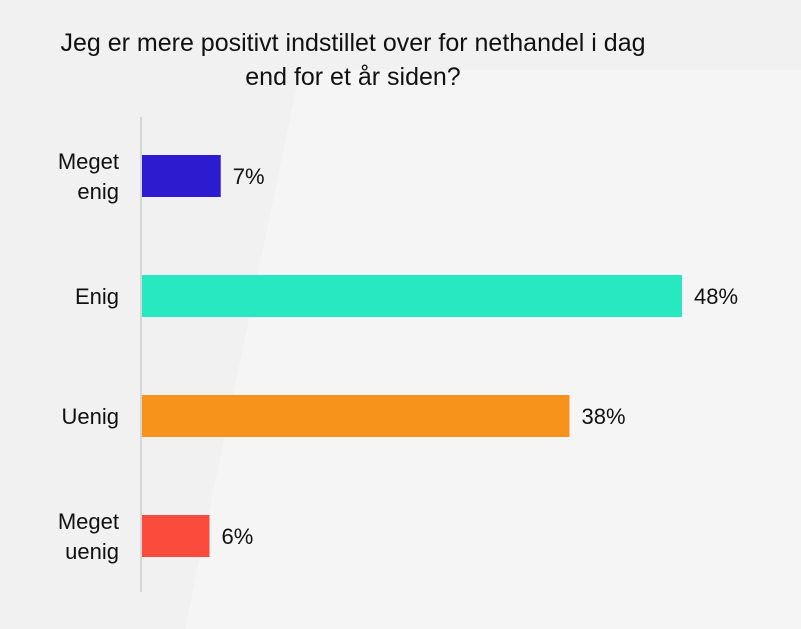 This screenshot has height=629, width=801. I want to click on category-label-0: Meget enig, so click(88, 176).